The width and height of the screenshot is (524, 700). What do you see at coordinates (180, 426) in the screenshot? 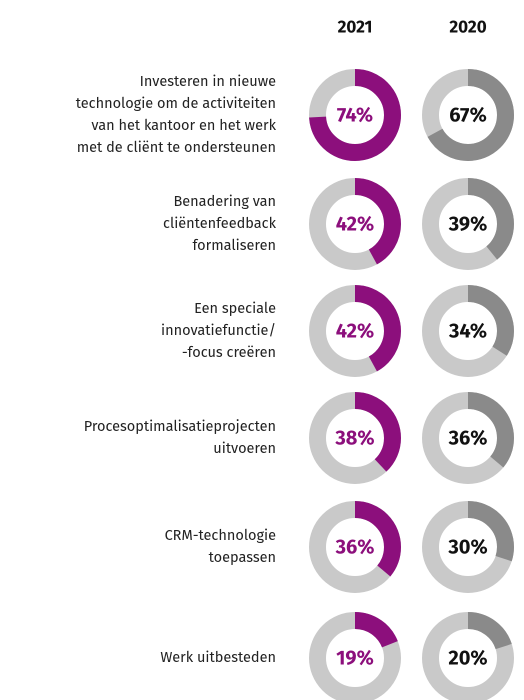
I see `category-label: Procesoptimalisatieprojecten` at bounding box center [180, 426].